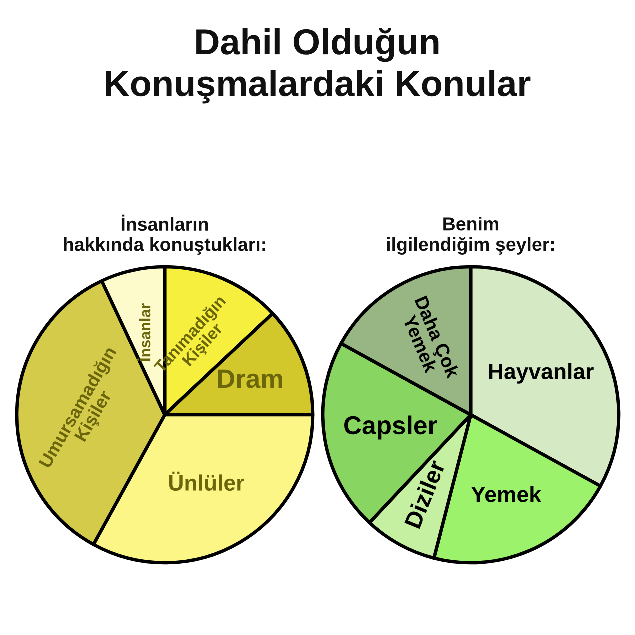  Describe the element at coordinates (470, 236) in the screenshot. I see `chart-subtitle: Benim ilgilendiğim şeyler:` at that location.